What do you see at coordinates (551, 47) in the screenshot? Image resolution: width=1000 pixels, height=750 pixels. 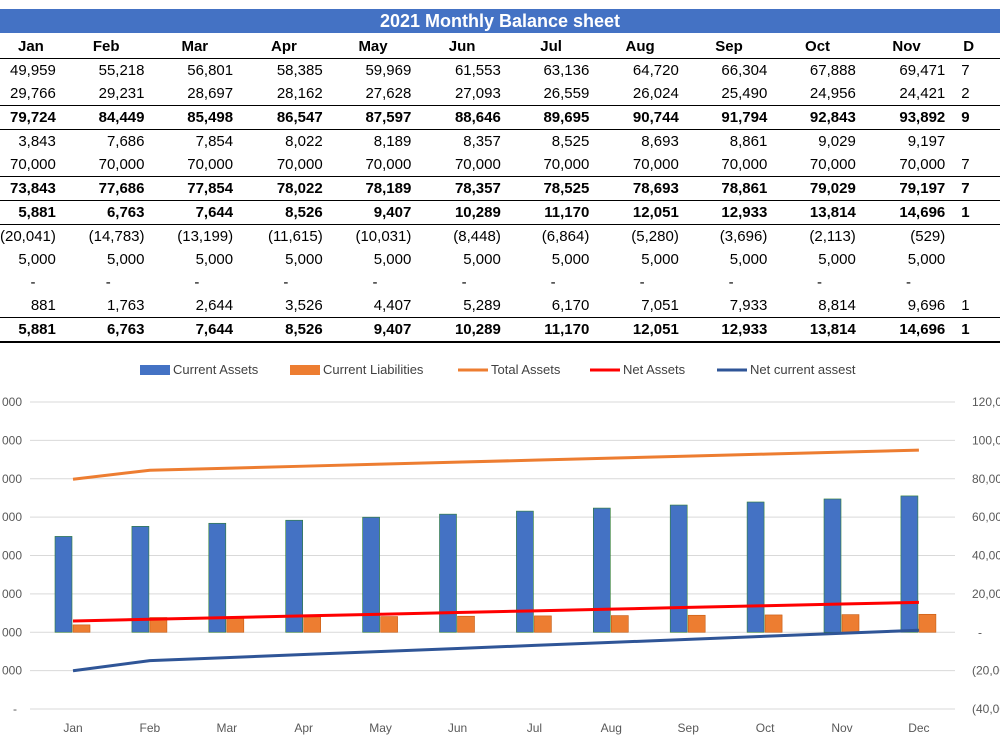 I see `column-header: Jul` at bounding box center [551, 47].